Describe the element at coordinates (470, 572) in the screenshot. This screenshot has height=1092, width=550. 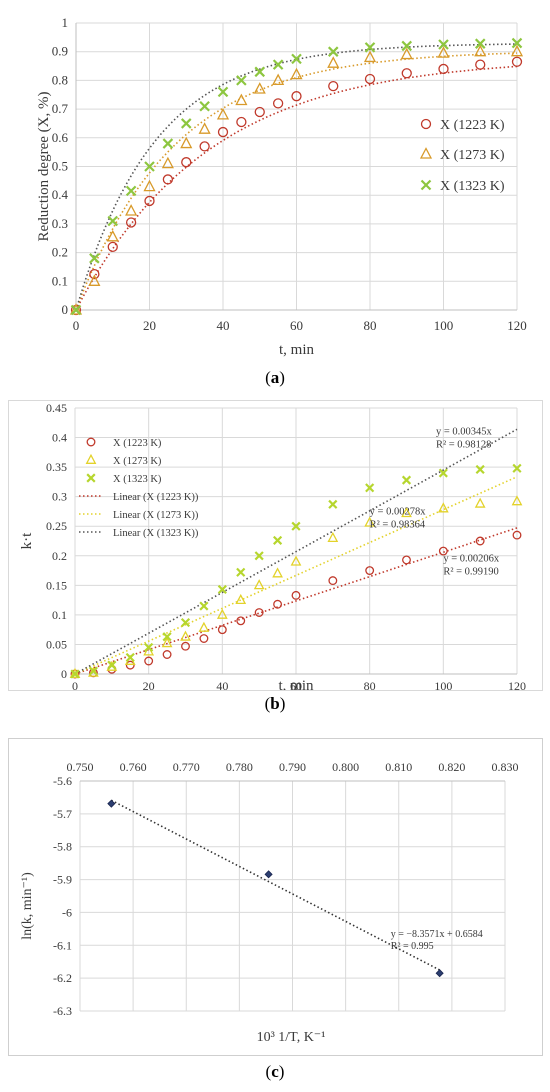
I see `r-squared-label: R² = 0.99190` at that location.